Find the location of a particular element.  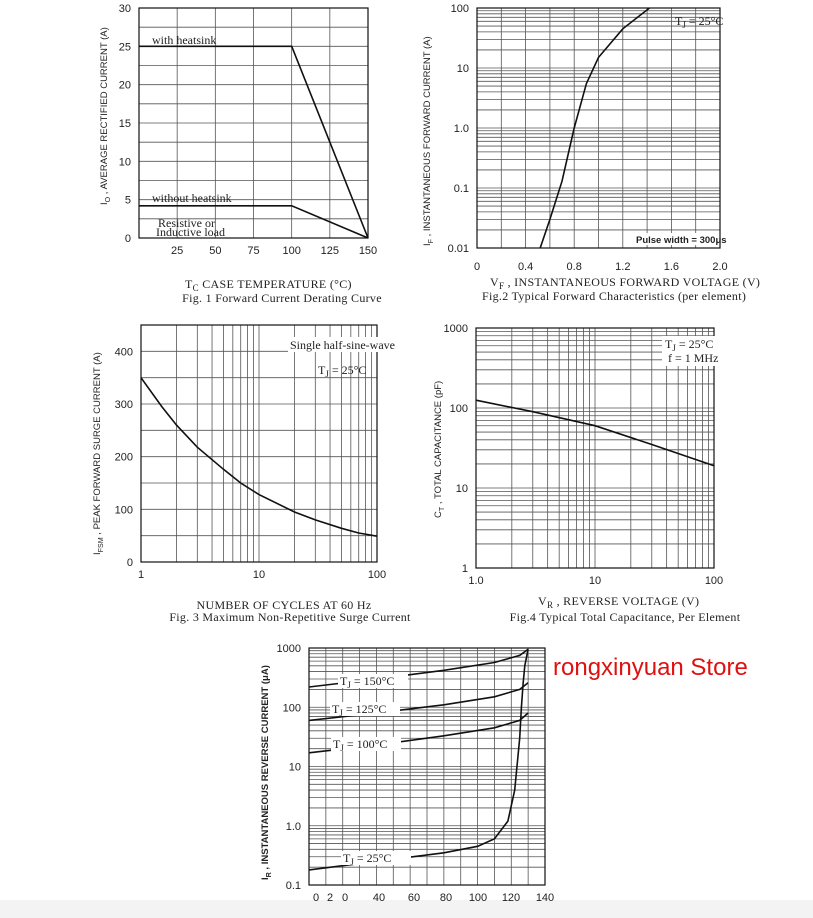

y-axis-label: CT , TOTAL CAPACITANCE (pF) is located at coordinates (439, 449).